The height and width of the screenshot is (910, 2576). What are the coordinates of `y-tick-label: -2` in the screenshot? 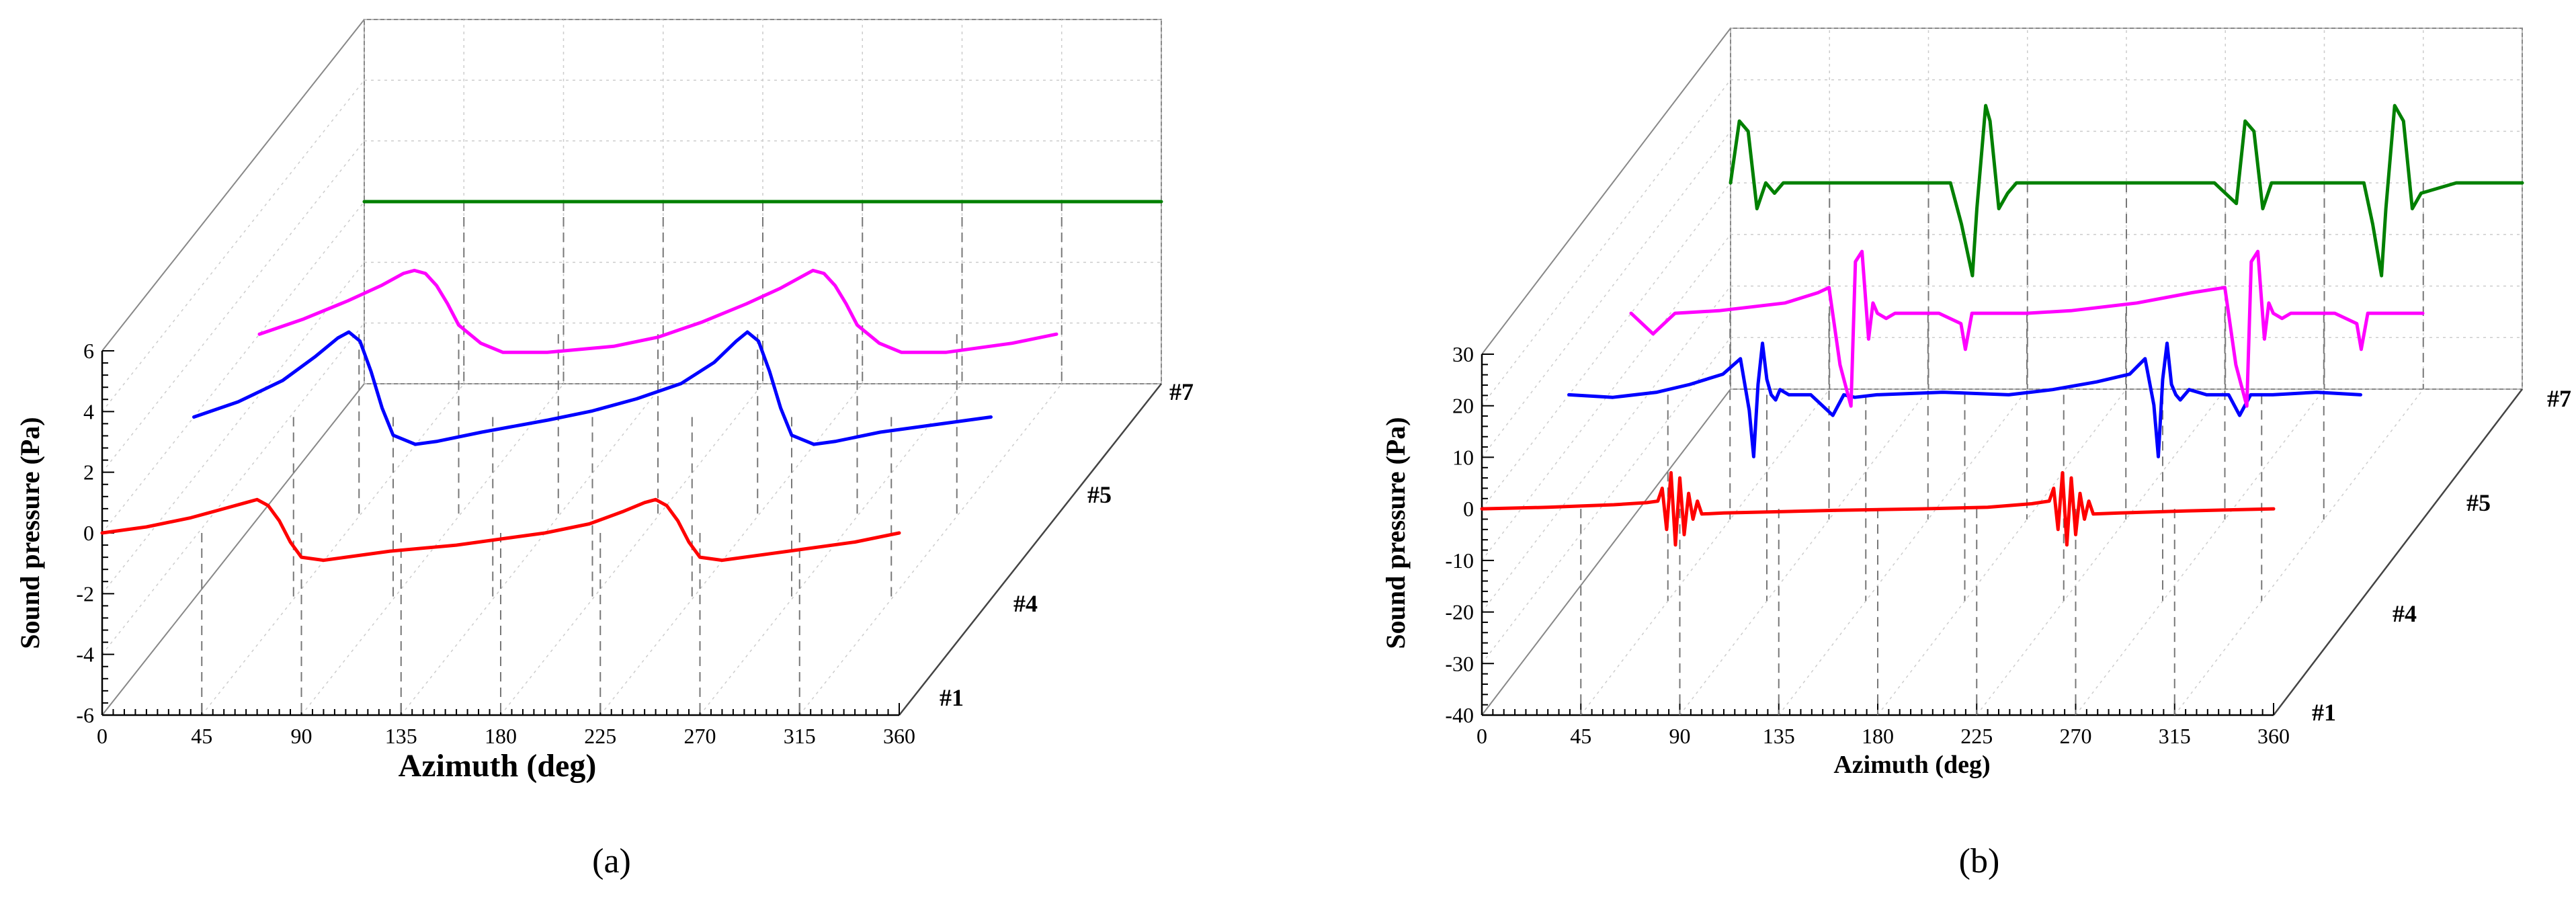 It's located at (85, 594).